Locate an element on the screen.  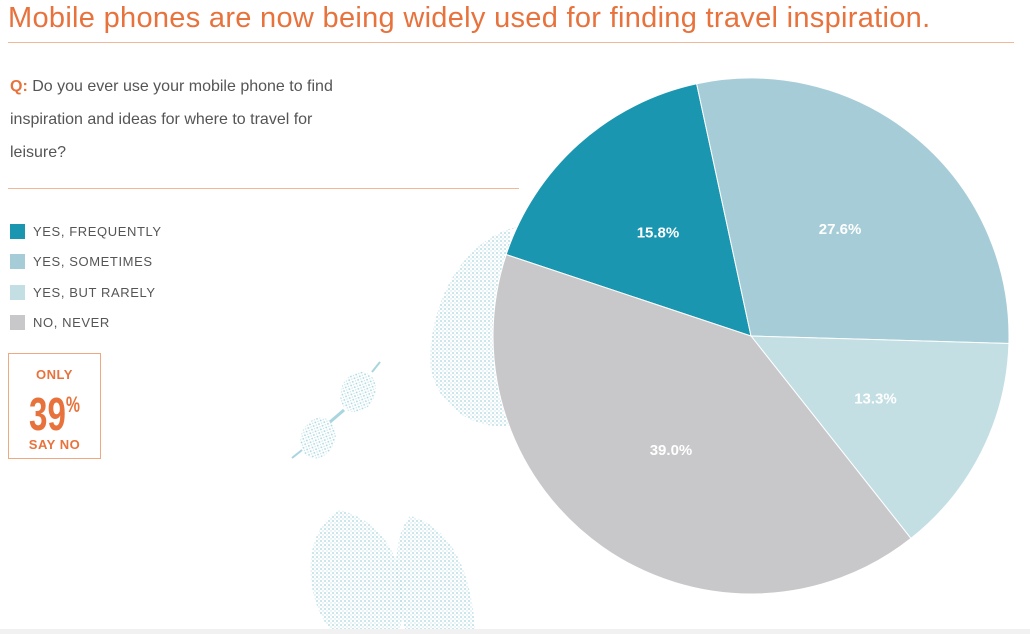
question-divider is located at coordinates (263, 188).